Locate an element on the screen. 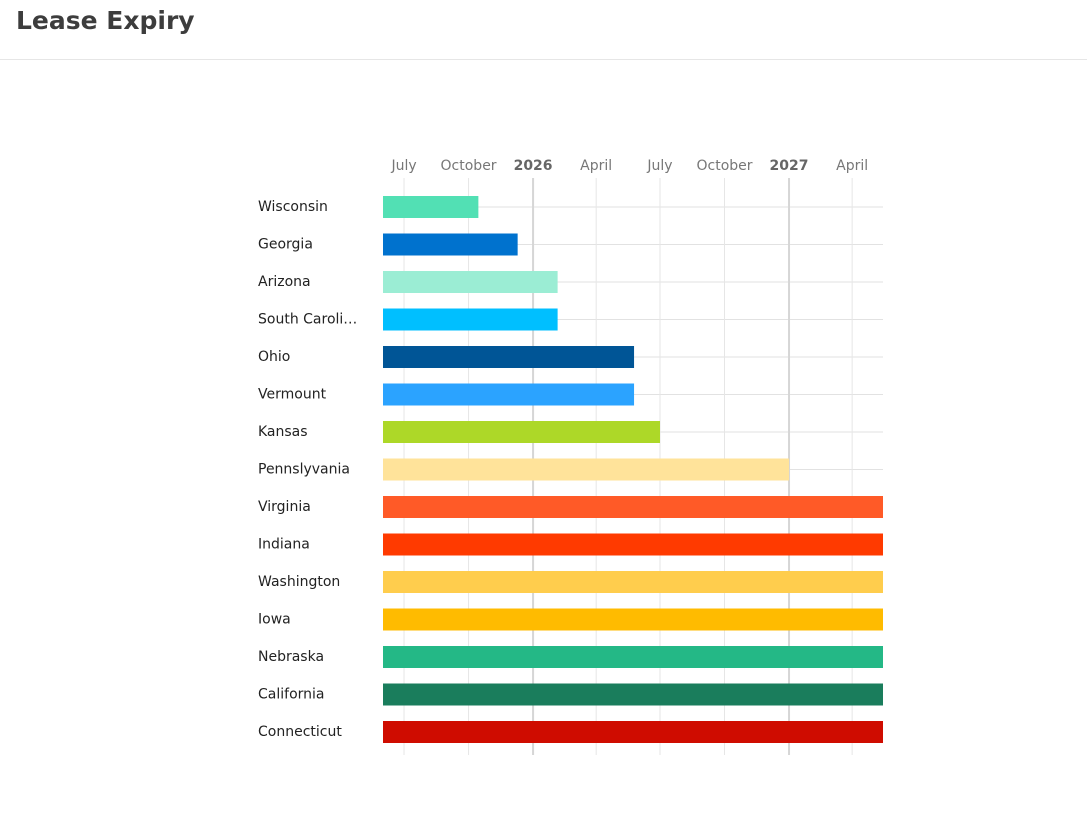 This screenshot has height=829, width=1087. category-label: Connecticut is located at coordinates (300, 732).